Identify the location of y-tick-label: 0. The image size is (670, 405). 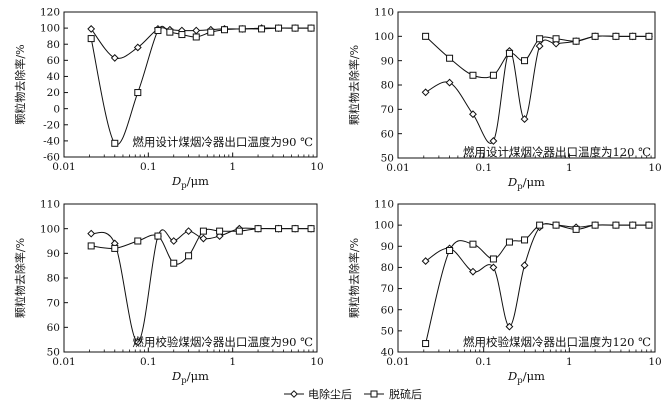
(56, 109).